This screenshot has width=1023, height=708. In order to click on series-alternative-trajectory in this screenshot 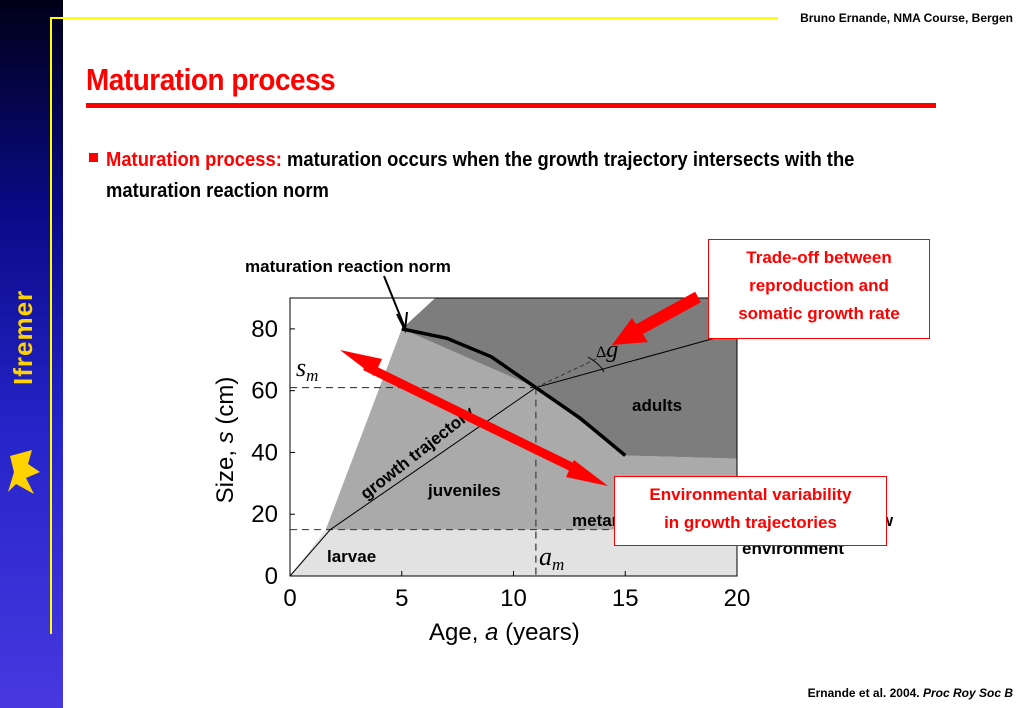, I will do `click(571, 371)`.